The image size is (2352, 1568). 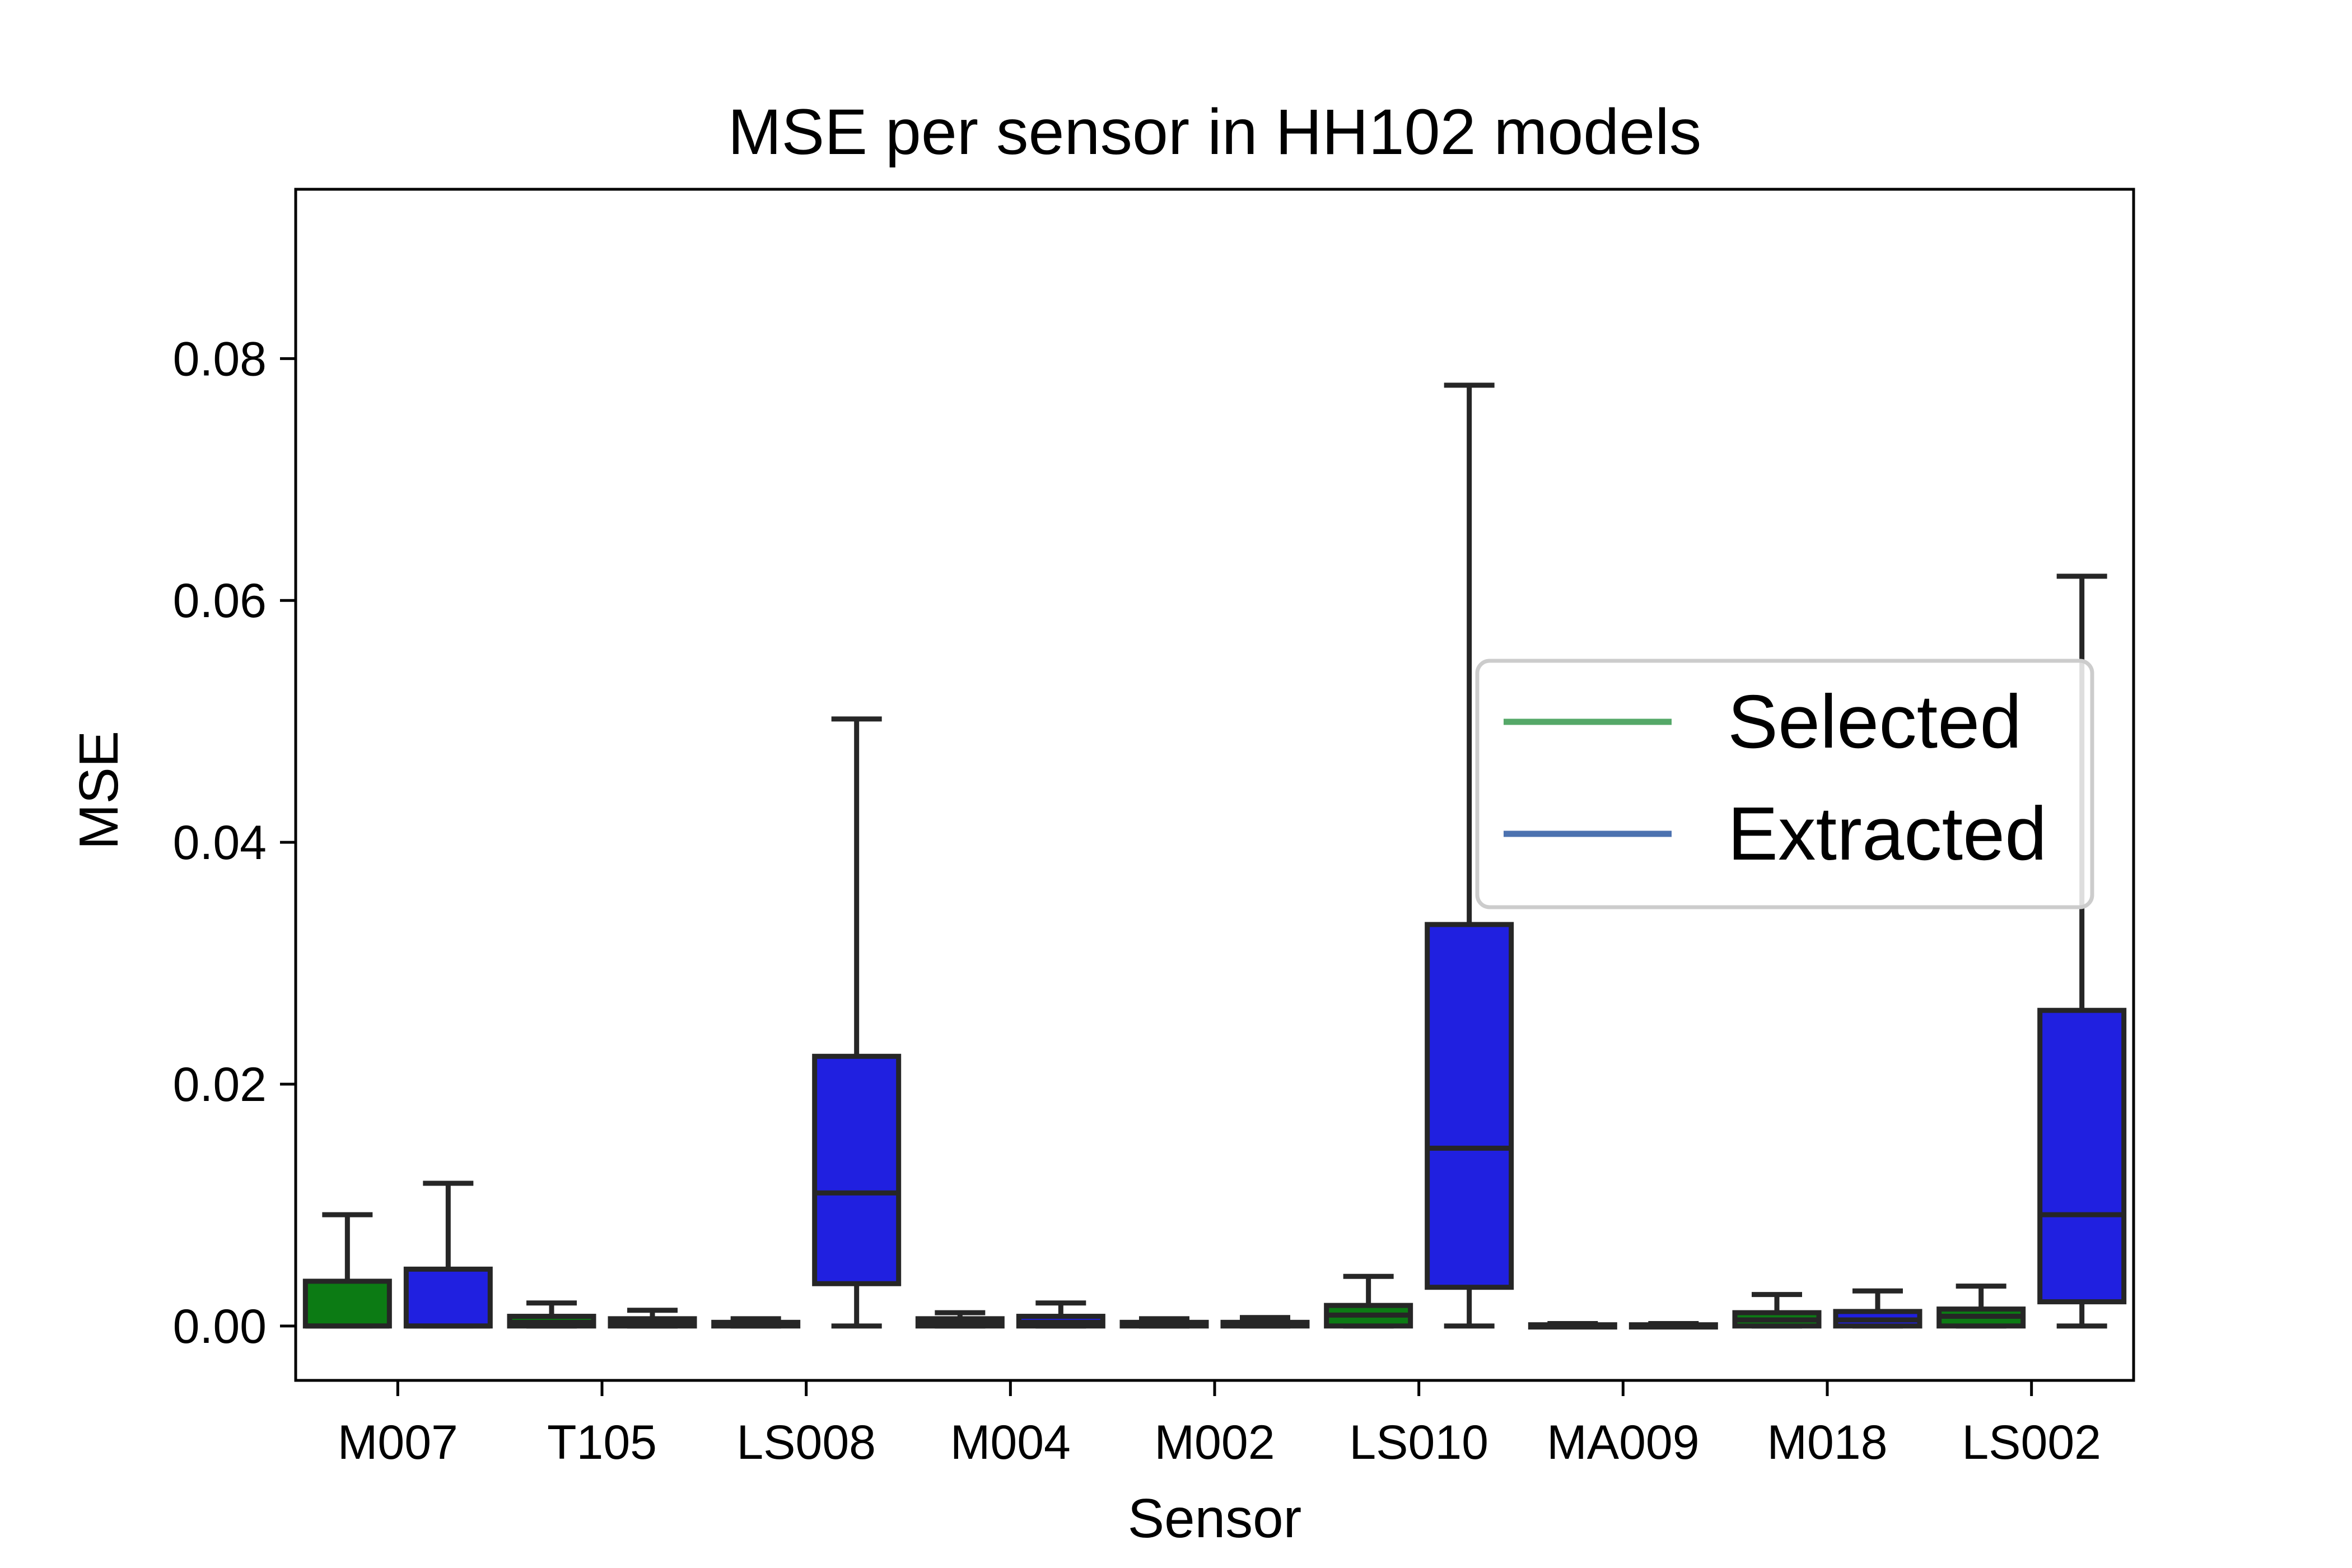 I want to click on legend-label-selected: Selected, so click(x=1875, y=721).